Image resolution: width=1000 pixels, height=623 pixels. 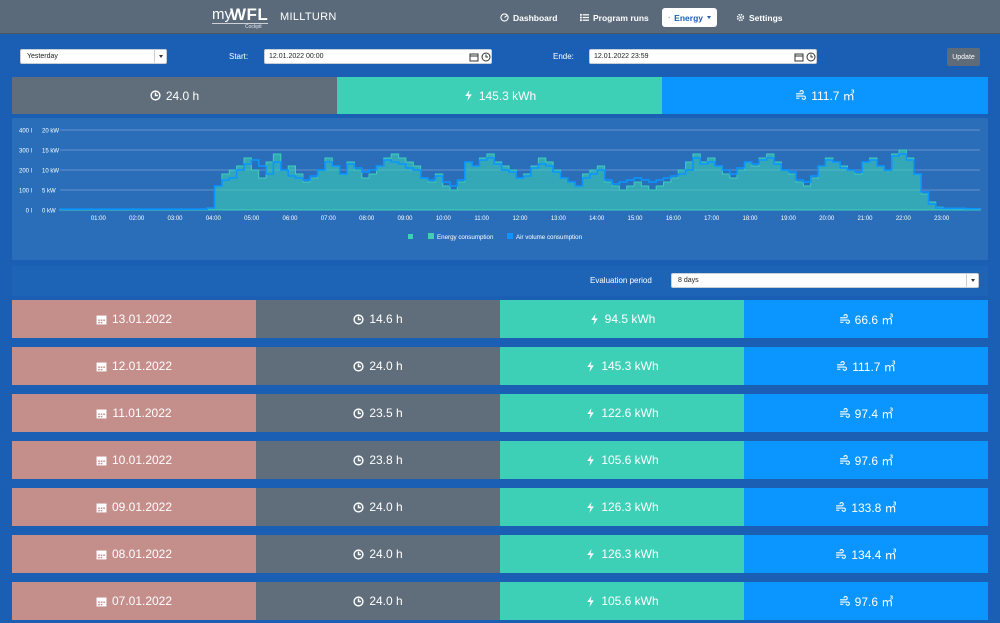 I want to click on x-tick: 02:00, so click(x=137, y=219).